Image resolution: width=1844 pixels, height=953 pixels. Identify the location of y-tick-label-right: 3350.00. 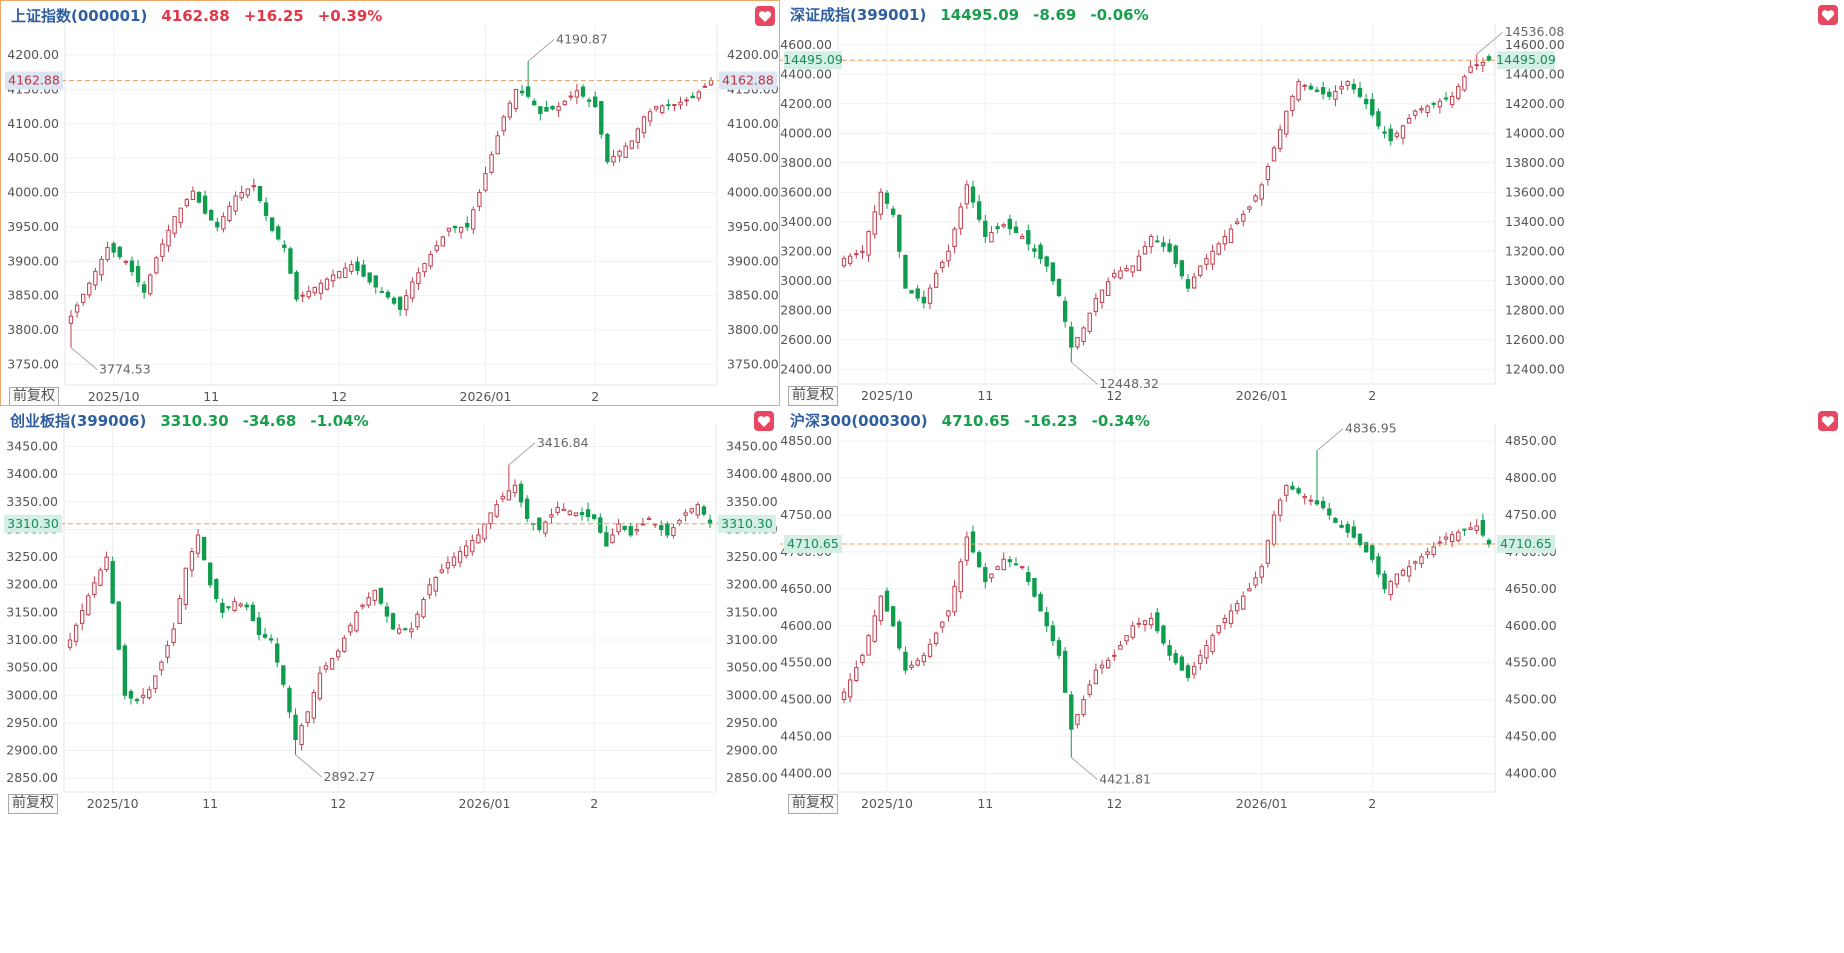
(752, 501).